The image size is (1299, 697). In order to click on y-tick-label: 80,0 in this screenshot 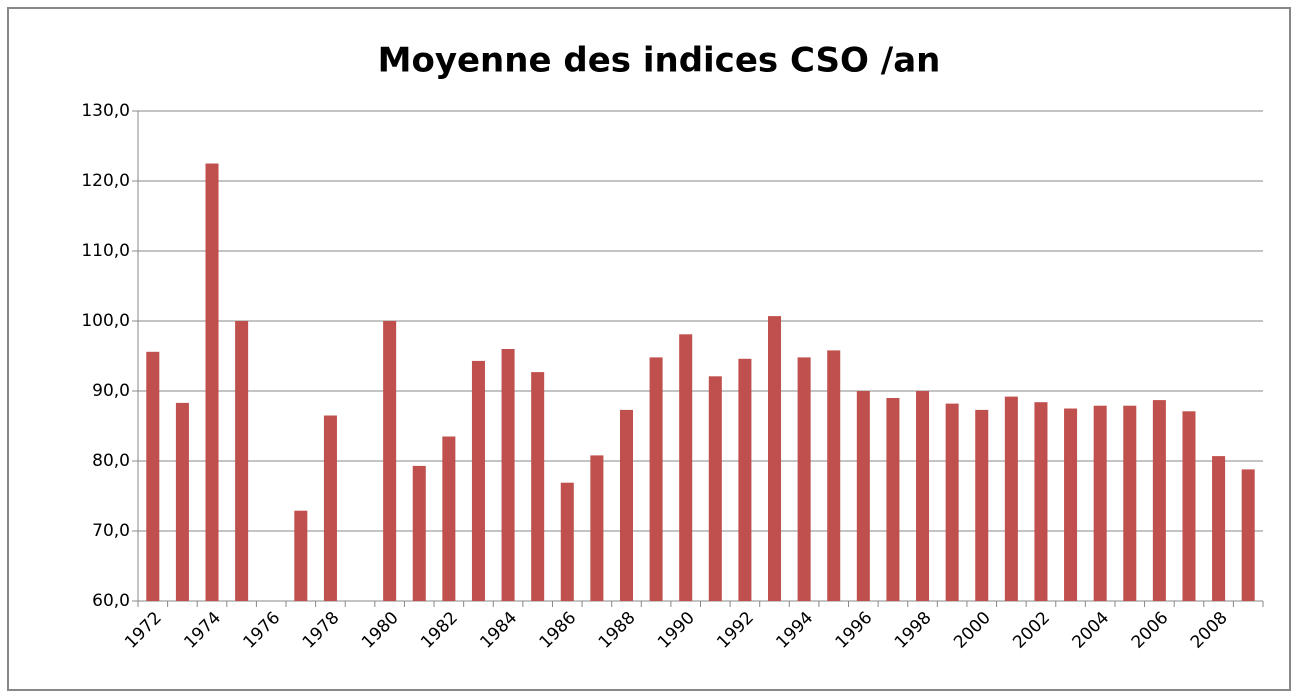, I will do `click(111, 461)`.